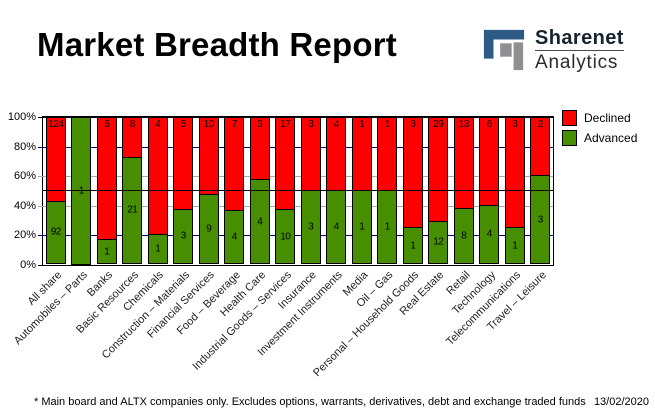  I want to click on bar-all-share: 124 92, so click(55, 191).